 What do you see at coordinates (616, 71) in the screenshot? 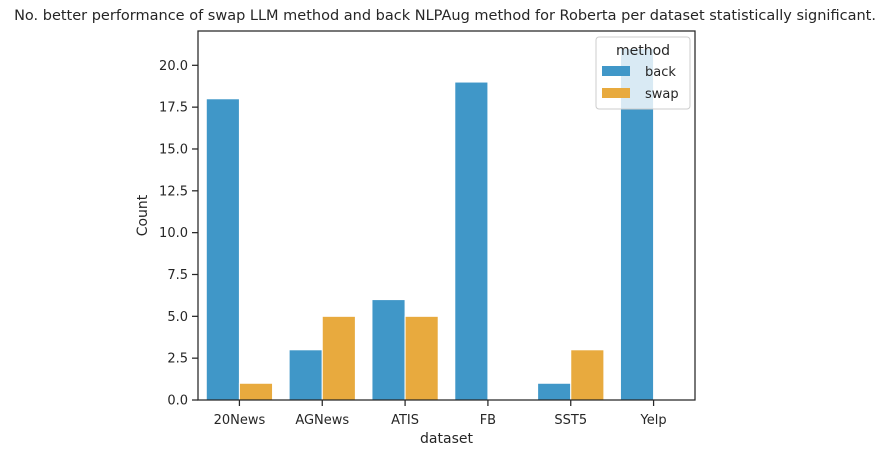
I see `legend-swatch-back` at bounding box center [616, 71].